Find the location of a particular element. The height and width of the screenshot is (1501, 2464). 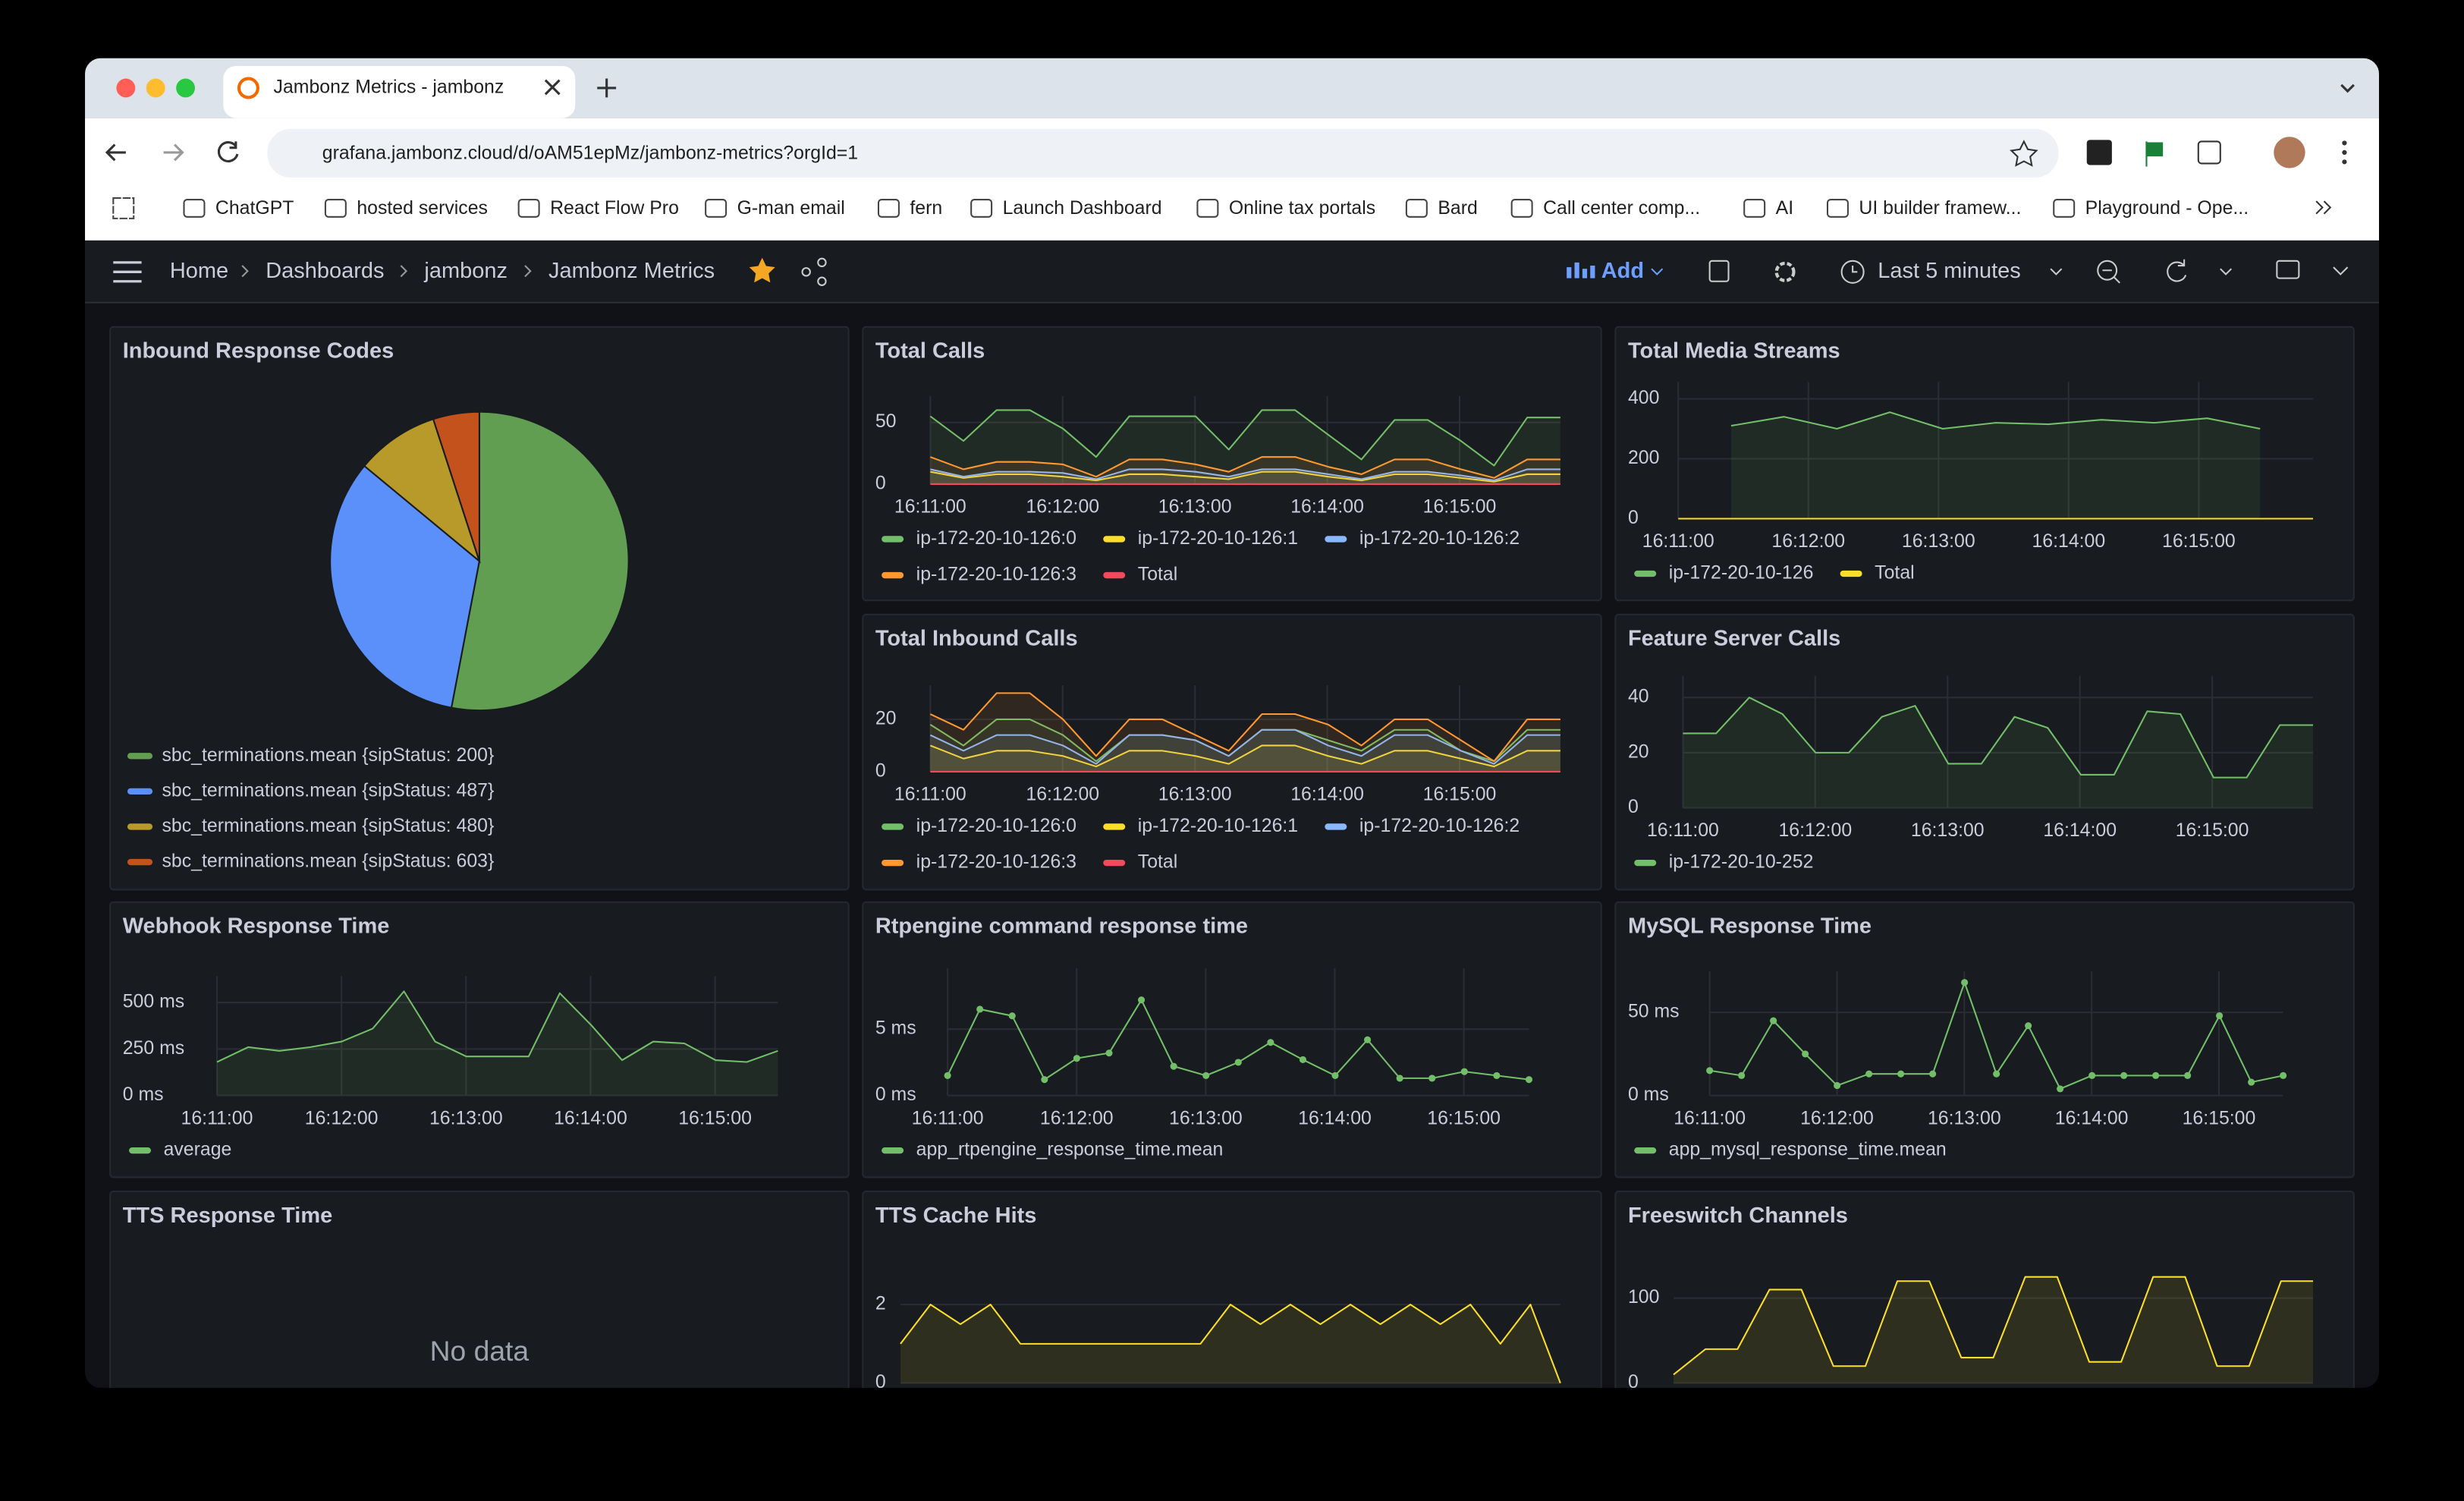

panel-title: Rtpengine command response time is located at coordinates (1061, 927).